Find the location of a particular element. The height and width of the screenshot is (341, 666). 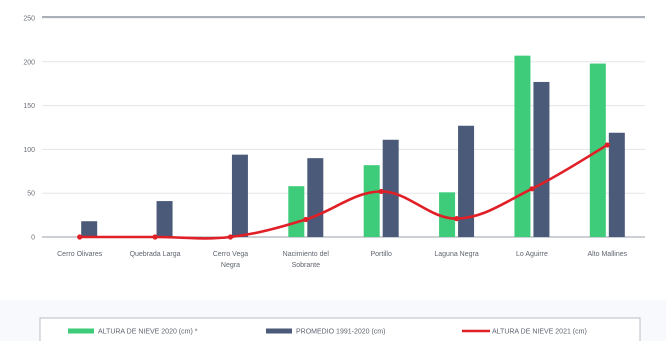

x-category-label-line: Portillo is located at coordinates (381, 254).